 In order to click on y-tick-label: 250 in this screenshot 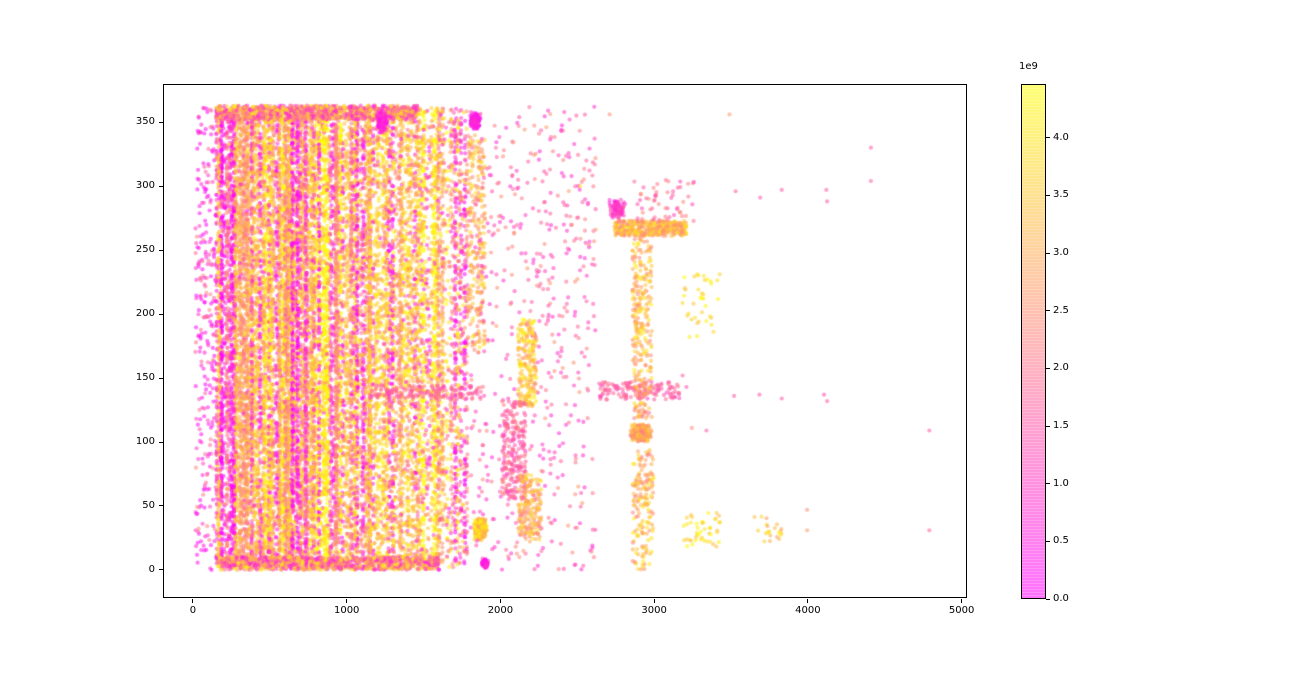, I will do `click(145, 250)`.